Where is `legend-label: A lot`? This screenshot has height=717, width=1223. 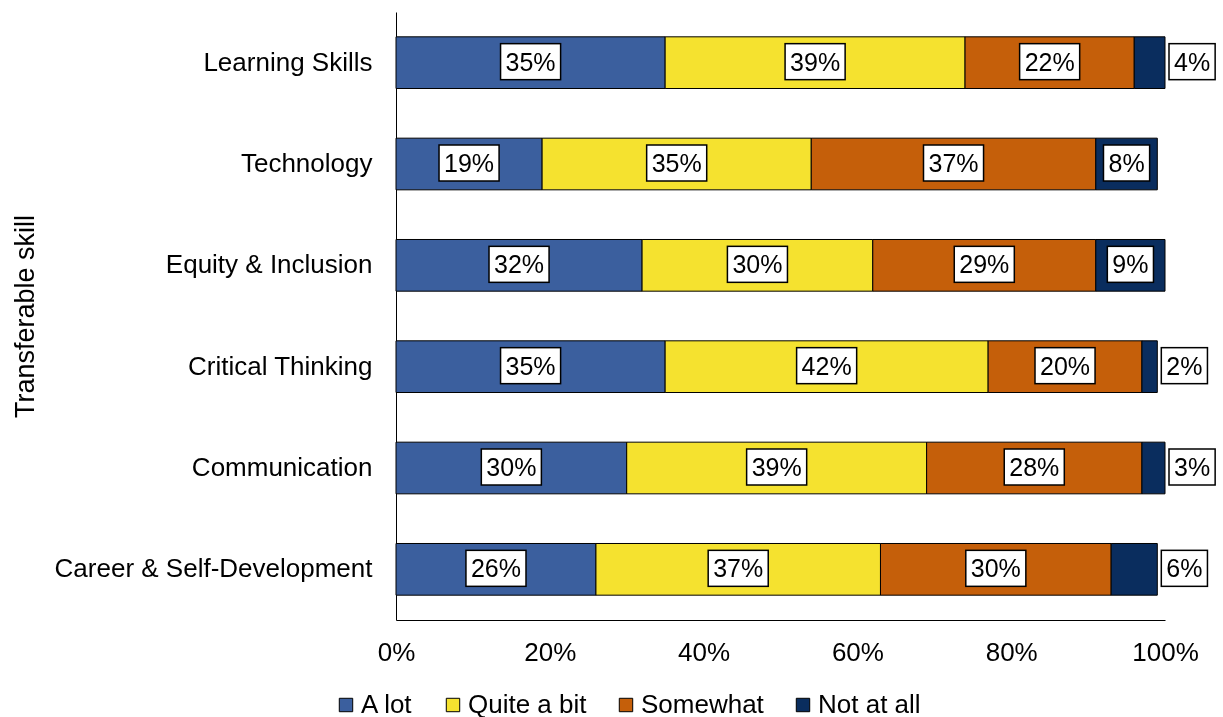
legend-label: A lot is located at coordinates (387, 703).